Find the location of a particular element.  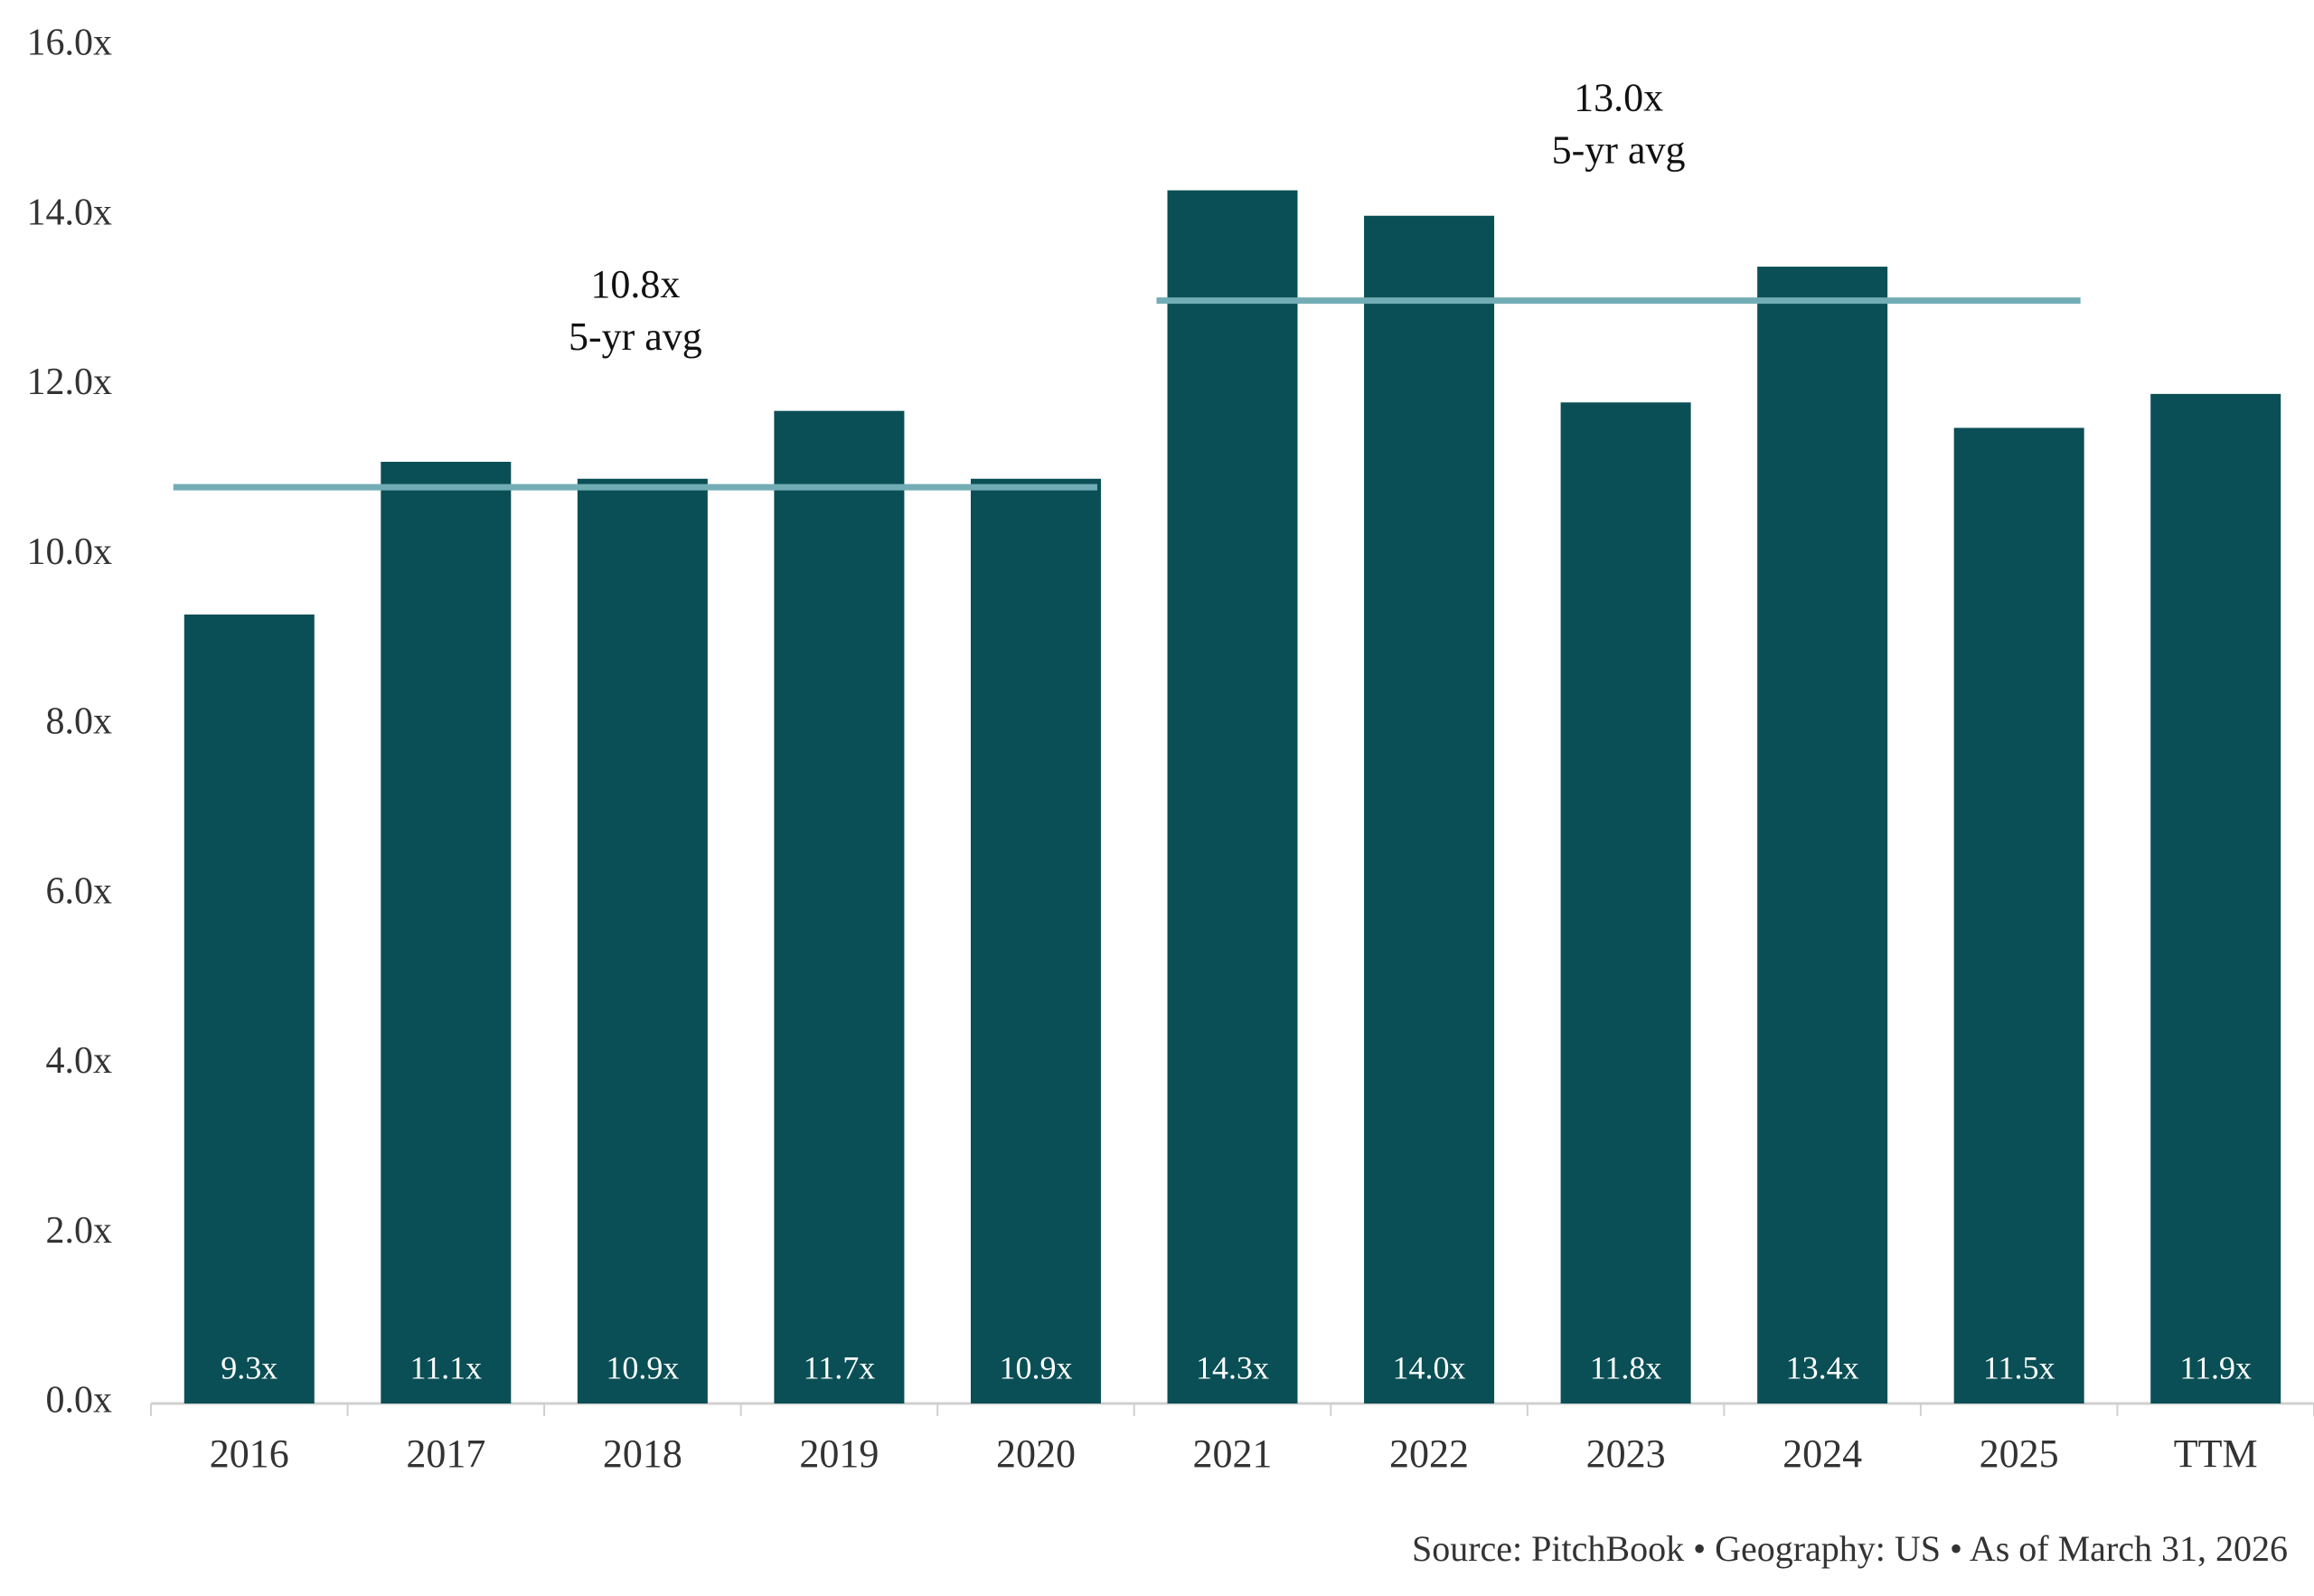

x-tick-label: 2016 is located at coordinates (250, 1454).